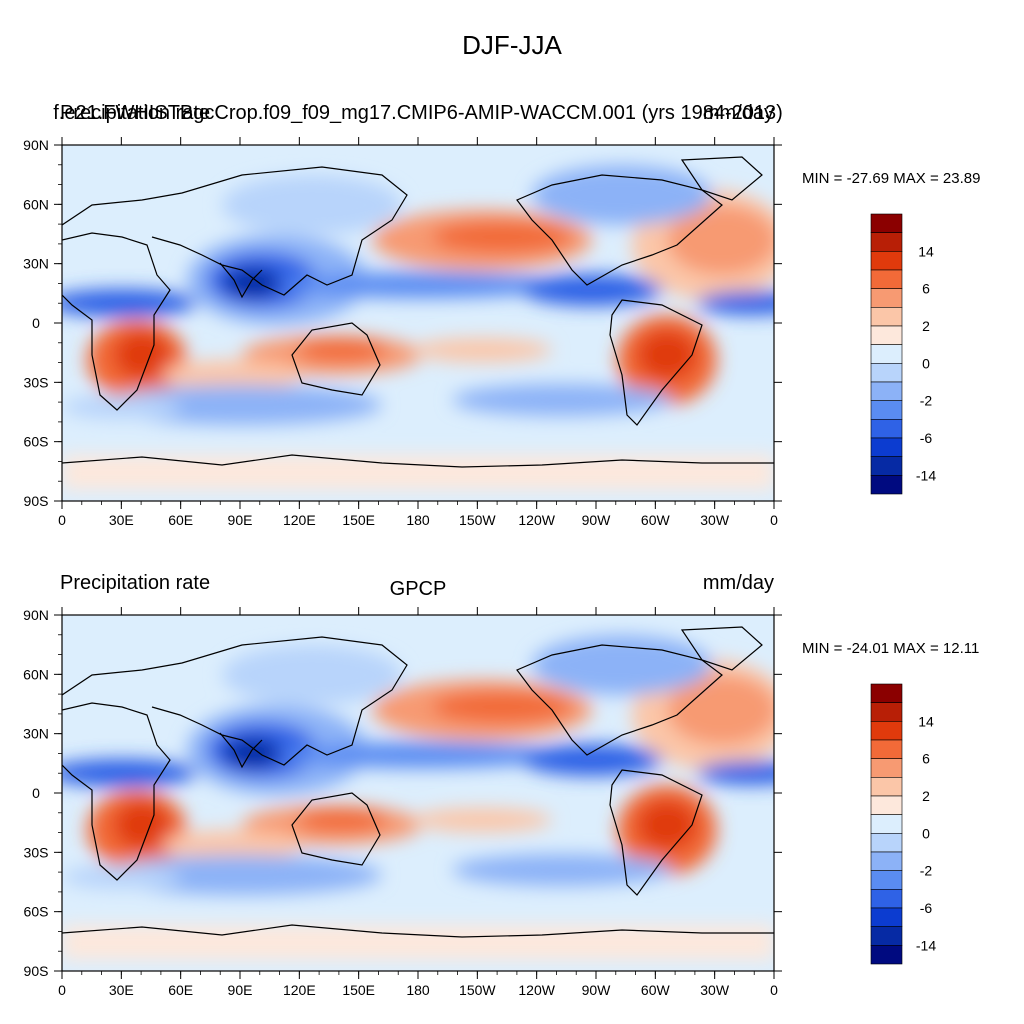 Image resolution: width=1024 pixels, height=1024 pixels. I want to click on panel2-colorbar-label: -2, so click(926, 871).